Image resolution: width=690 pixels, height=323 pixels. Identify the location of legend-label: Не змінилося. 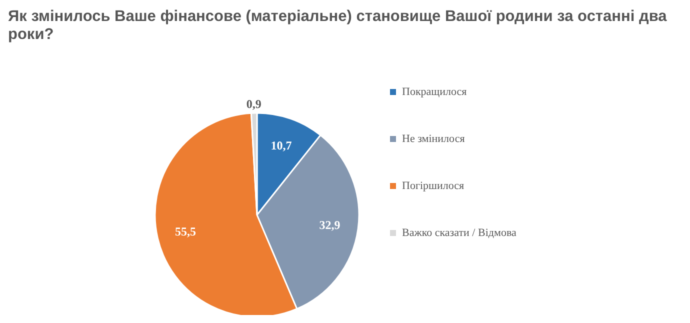
(433, 139).